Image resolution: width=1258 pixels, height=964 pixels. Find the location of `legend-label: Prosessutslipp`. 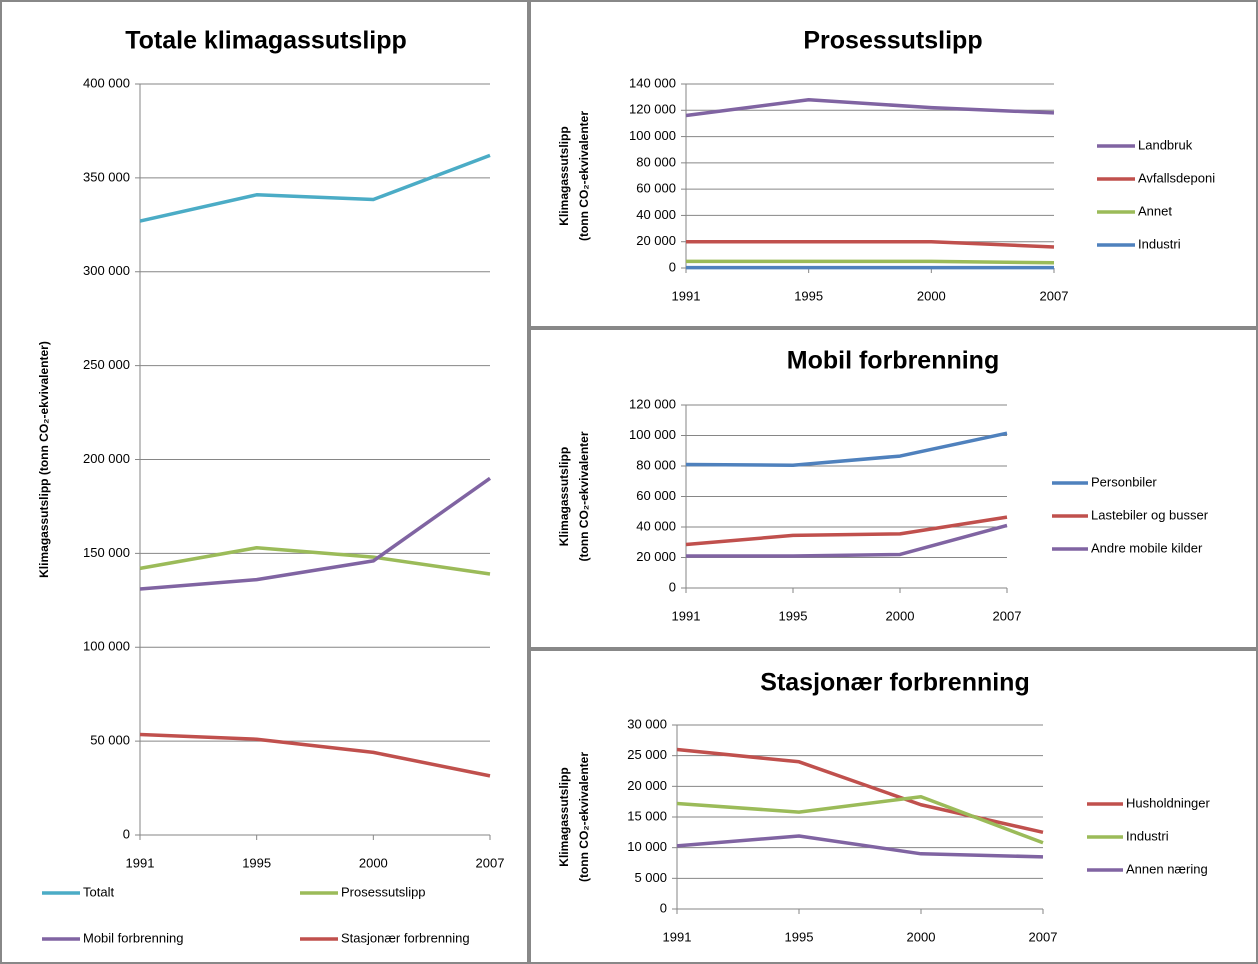

legend-label: Prosessutslipp is located at coordinates (383, 891).